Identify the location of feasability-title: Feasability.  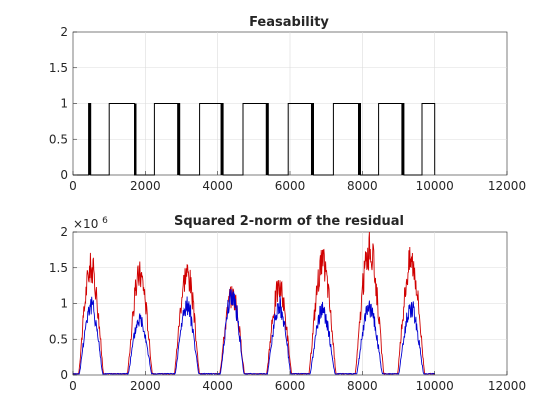
(289, 22).